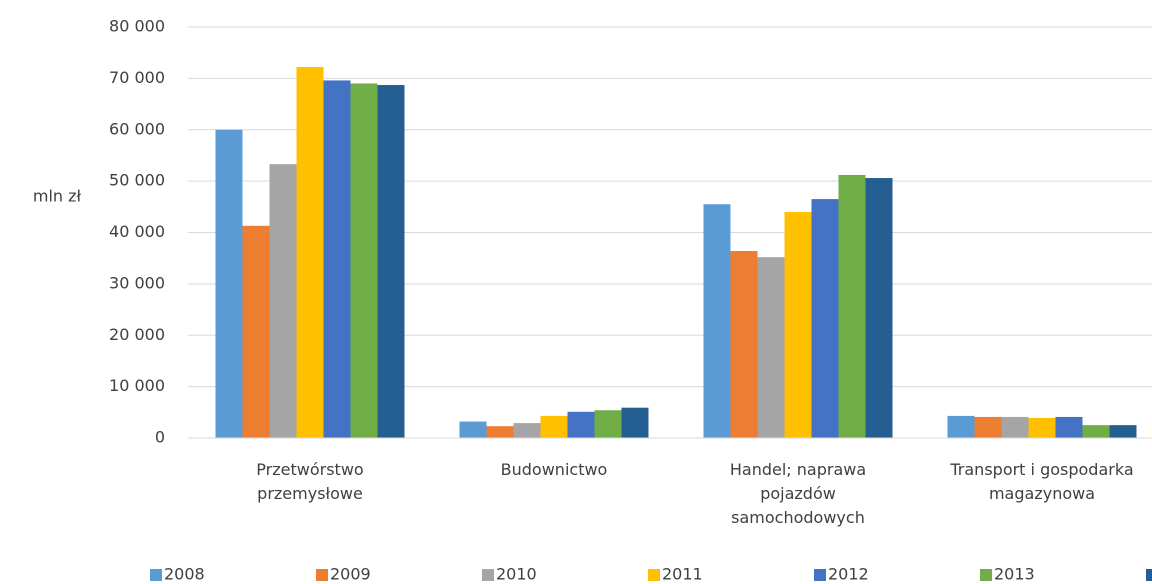 Image resolution: width=1152 pixels, height=584 pixels. What do you see at coordinates (350, 574) in the screenshot?
I see `legend-label: 2009` at bounding box center [350, 574].